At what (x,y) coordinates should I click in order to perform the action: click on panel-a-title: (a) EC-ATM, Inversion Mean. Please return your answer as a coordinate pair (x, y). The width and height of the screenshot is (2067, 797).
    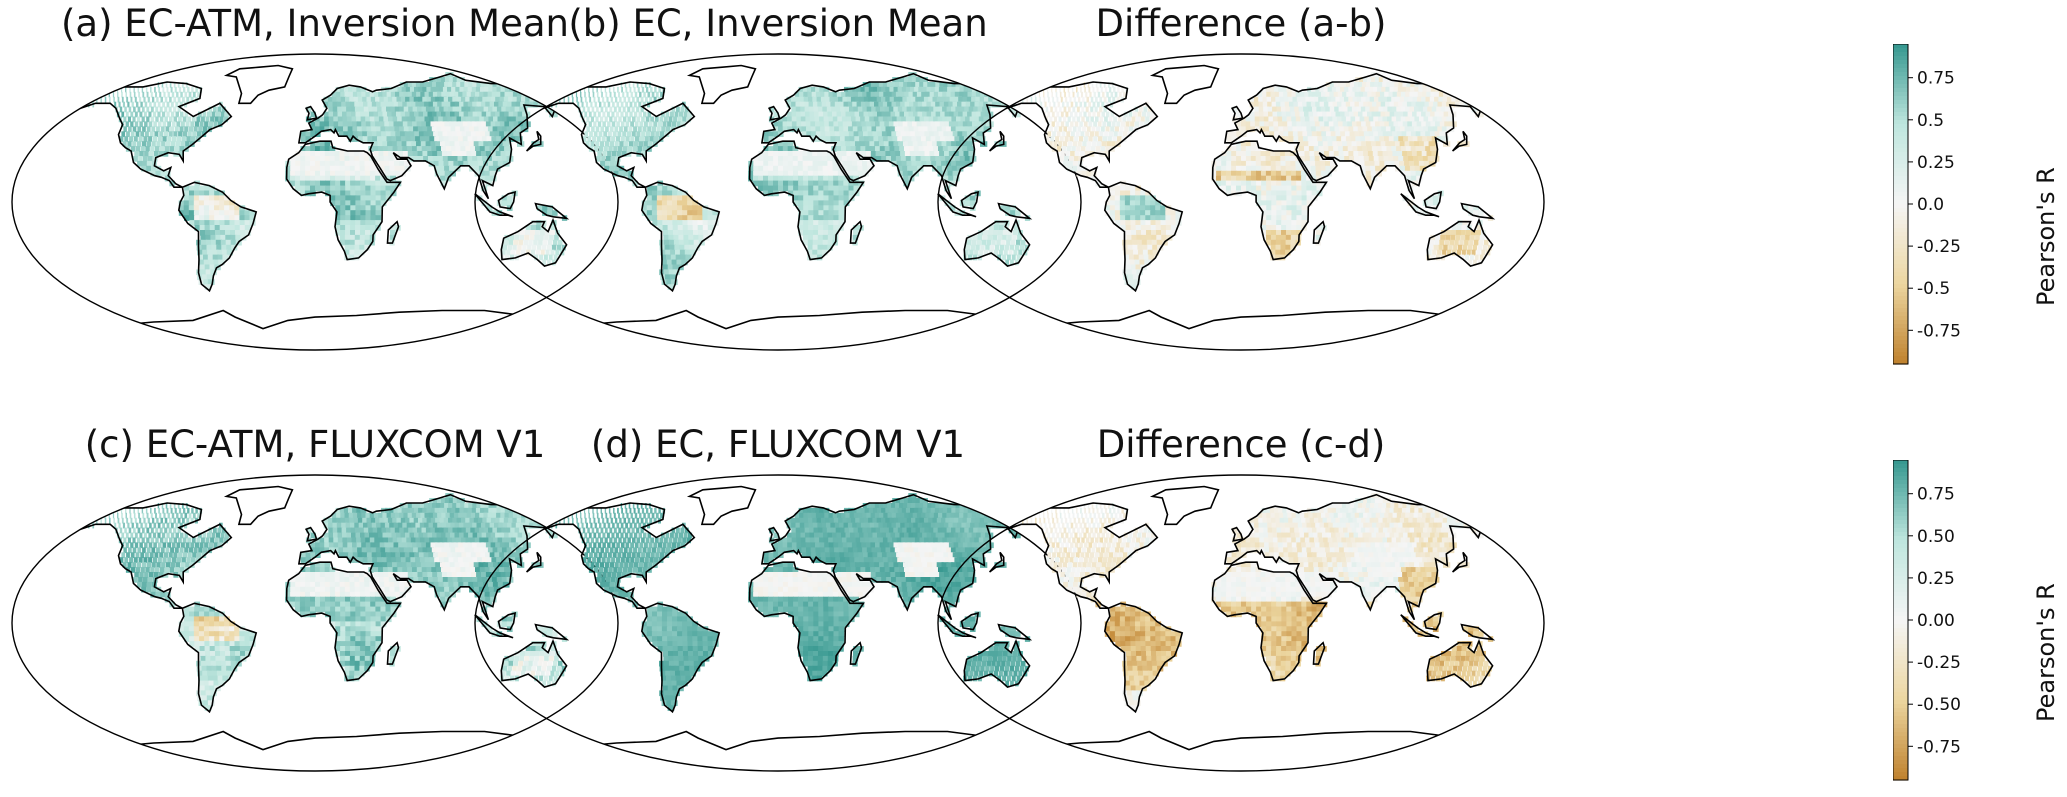
    Looking at the image, I should click on (315, 23).